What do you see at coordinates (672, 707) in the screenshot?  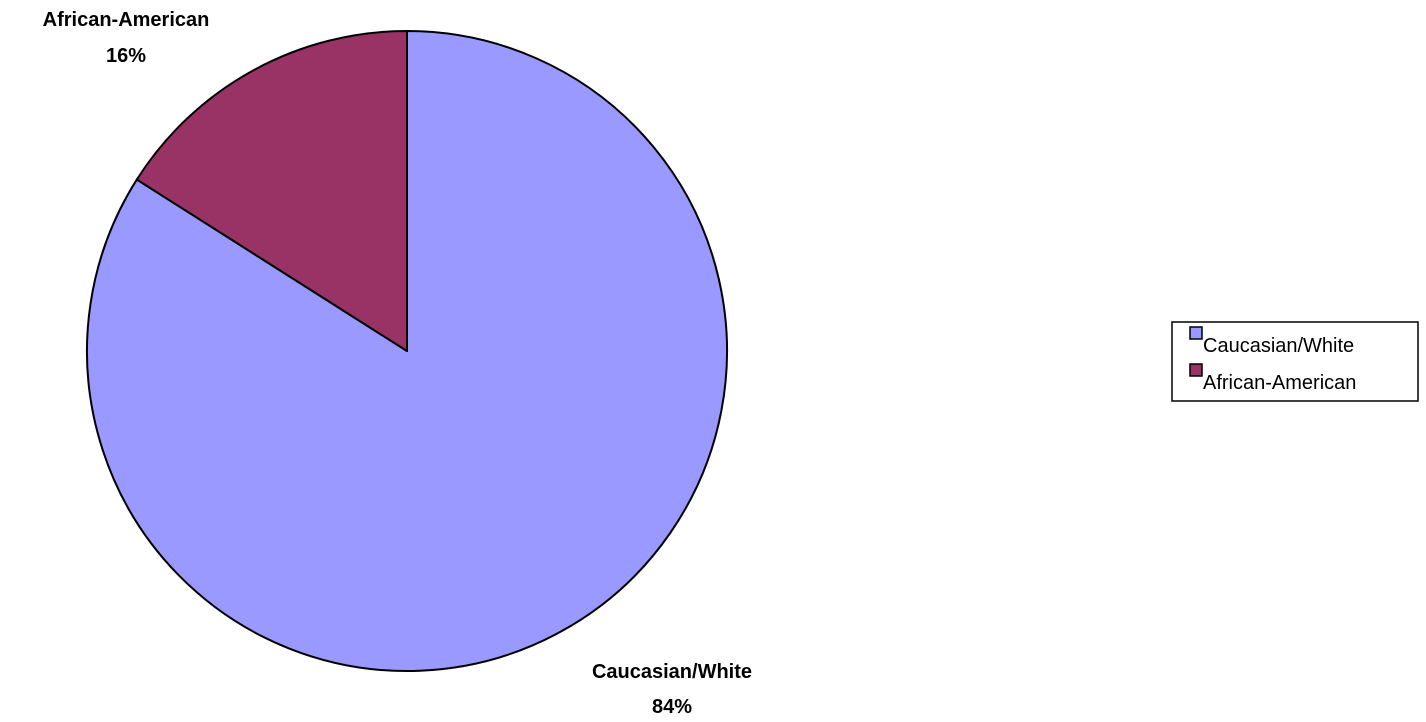 I see `data-label-value: 84%` at bounding box center [672, 707].